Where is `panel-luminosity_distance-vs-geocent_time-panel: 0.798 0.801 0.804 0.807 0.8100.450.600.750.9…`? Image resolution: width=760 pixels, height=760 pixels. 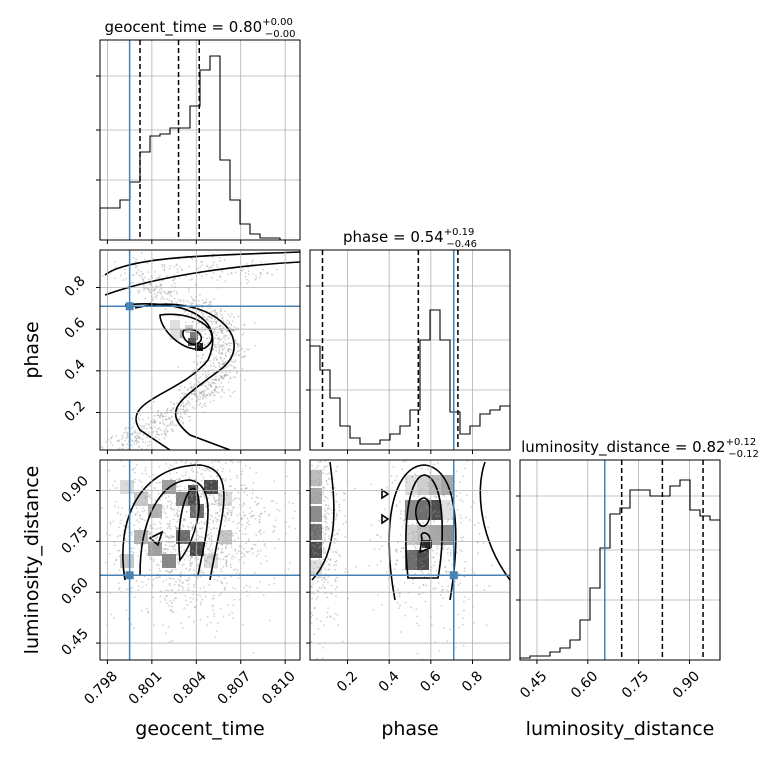
panel-luminosity_distance-vs-geocent_time-panel: 0.798 0.801 0.804 0.807 0.8100.450.600.750.9… is located at coordinates (181, 582).